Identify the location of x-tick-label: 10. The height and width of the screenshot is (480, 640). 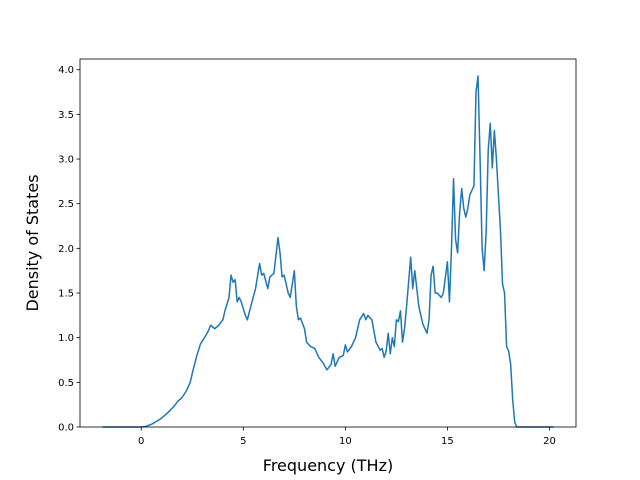
(345, 441).